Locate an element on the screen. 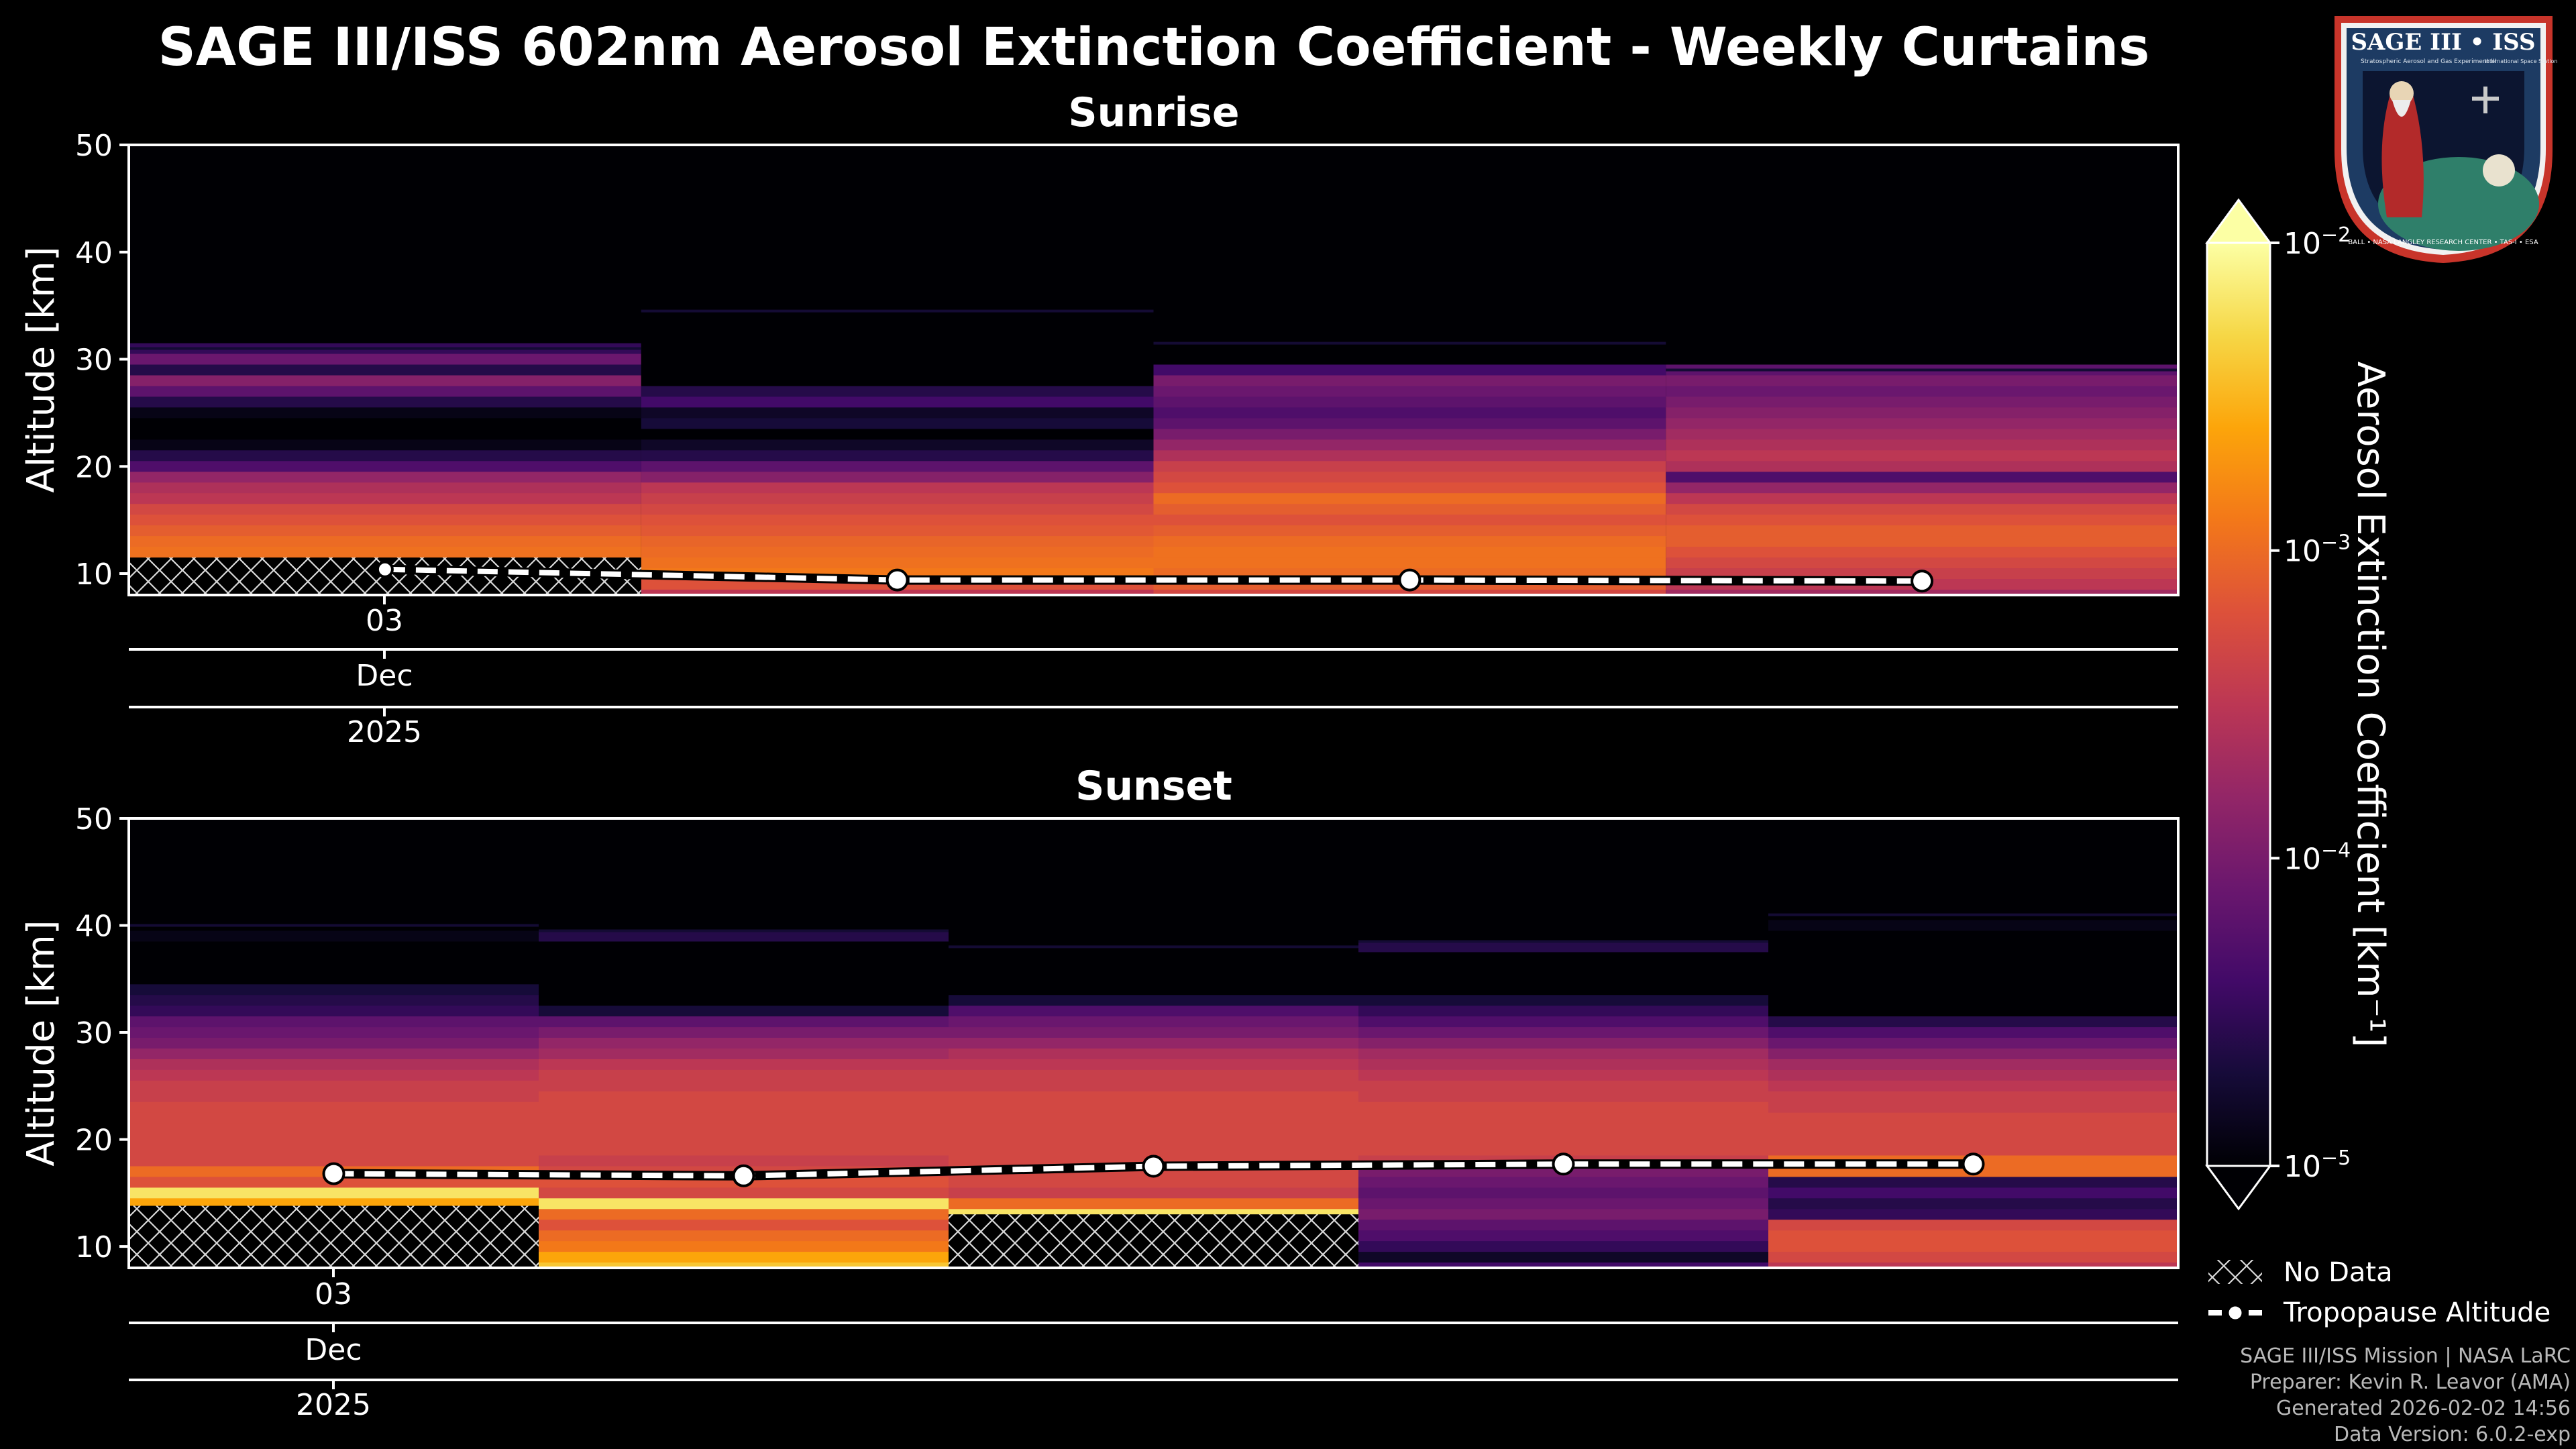  sunrise-tropopause-line is located at coordinates (1153, 575).